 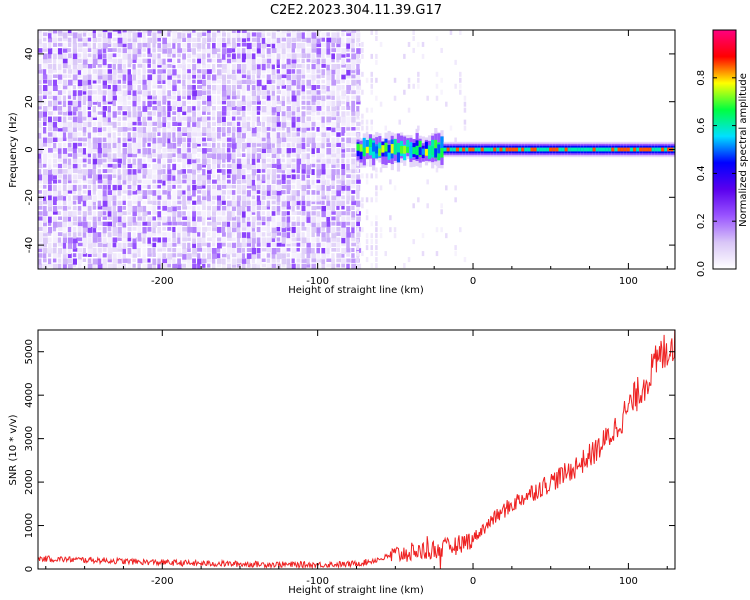 What do you see at coordinates (13, 150) in the screenshot?
I see `spectrogram-ylabel: Frequency (Hz)` at bounding box center [13, 150].